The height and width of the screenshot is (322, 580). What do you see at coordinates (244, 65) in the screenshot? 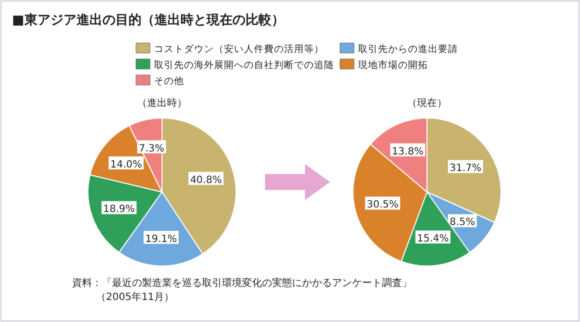
I see `legend-label: 取引先の海外展開への自社判断での追随` at bounding box center [244, 65].